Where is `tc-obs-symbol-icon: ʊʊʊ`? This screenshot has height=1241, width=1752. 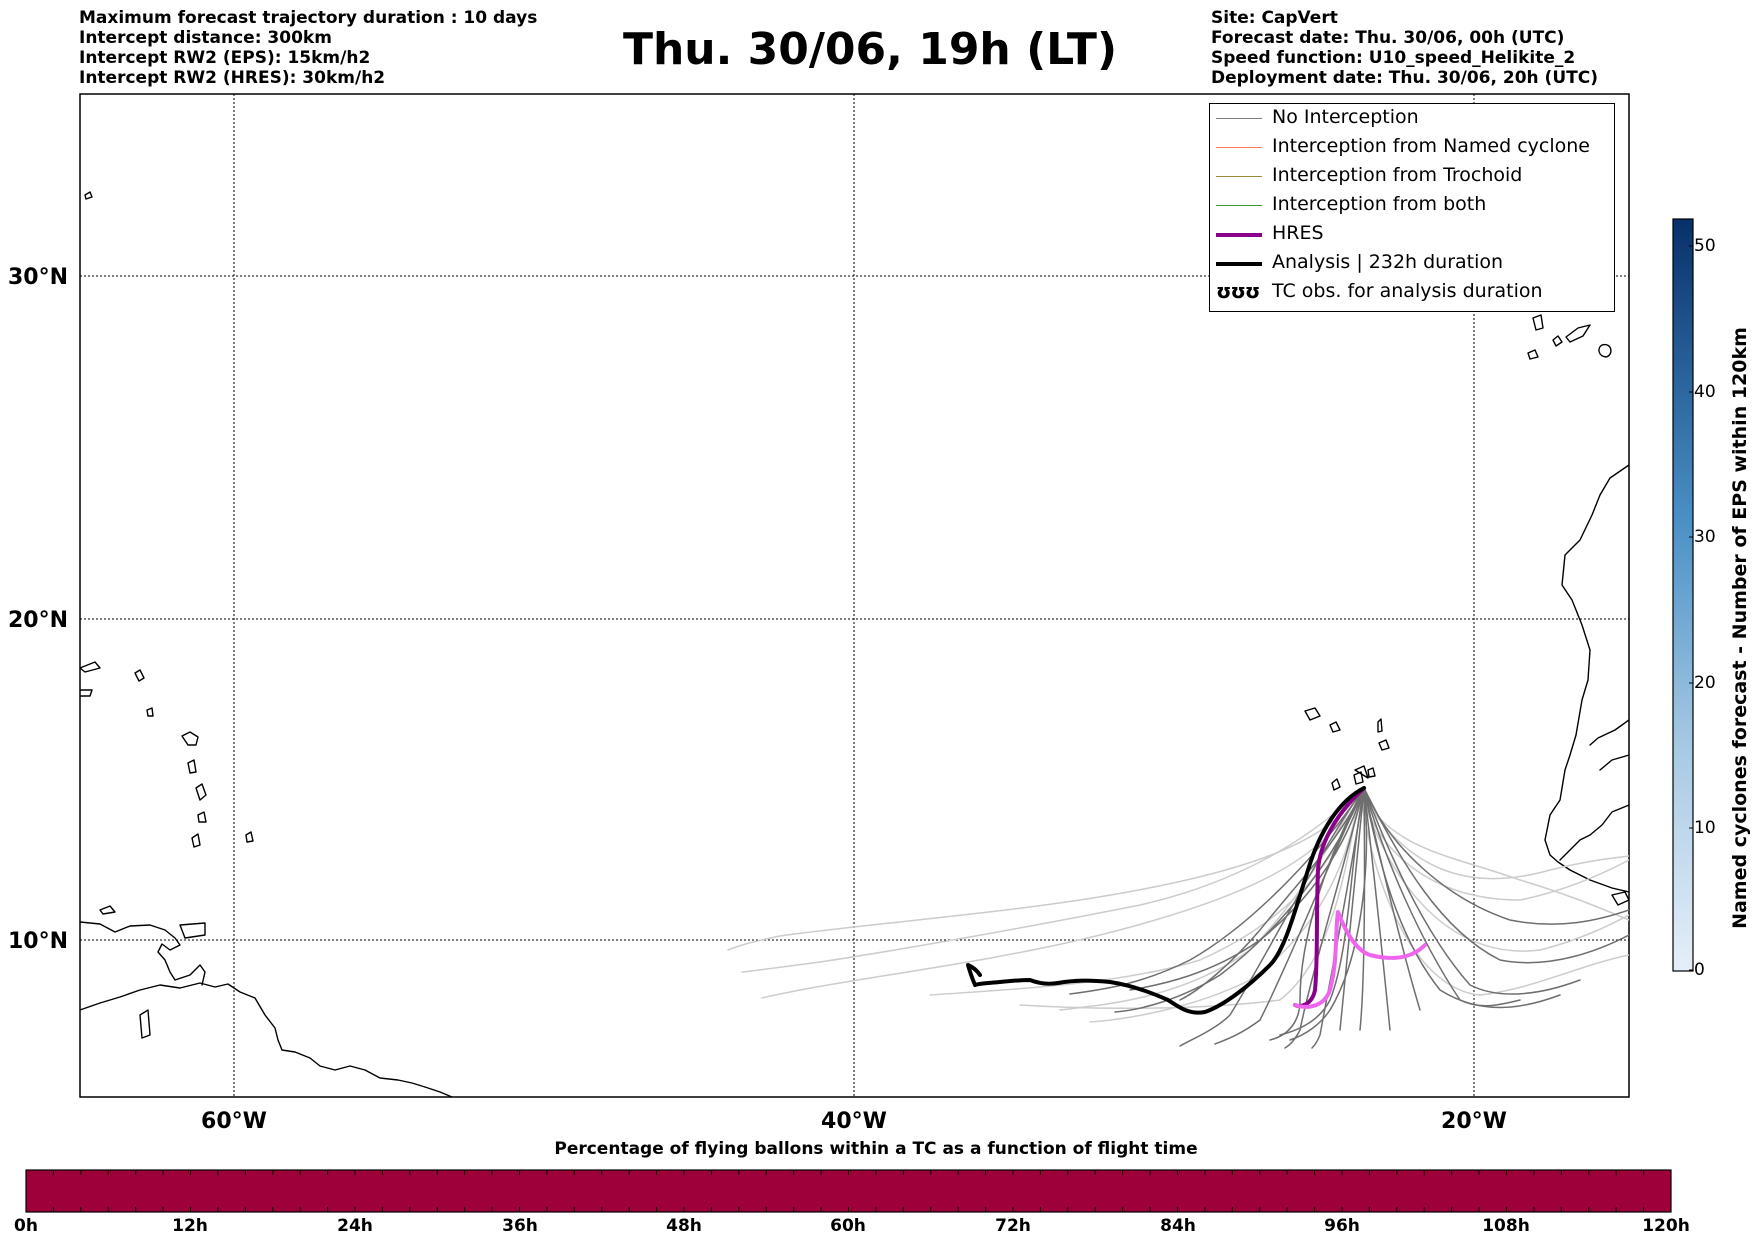 tc-obs-symbol-icon: ʊʊʊ is located at coordinates (1238, 291).